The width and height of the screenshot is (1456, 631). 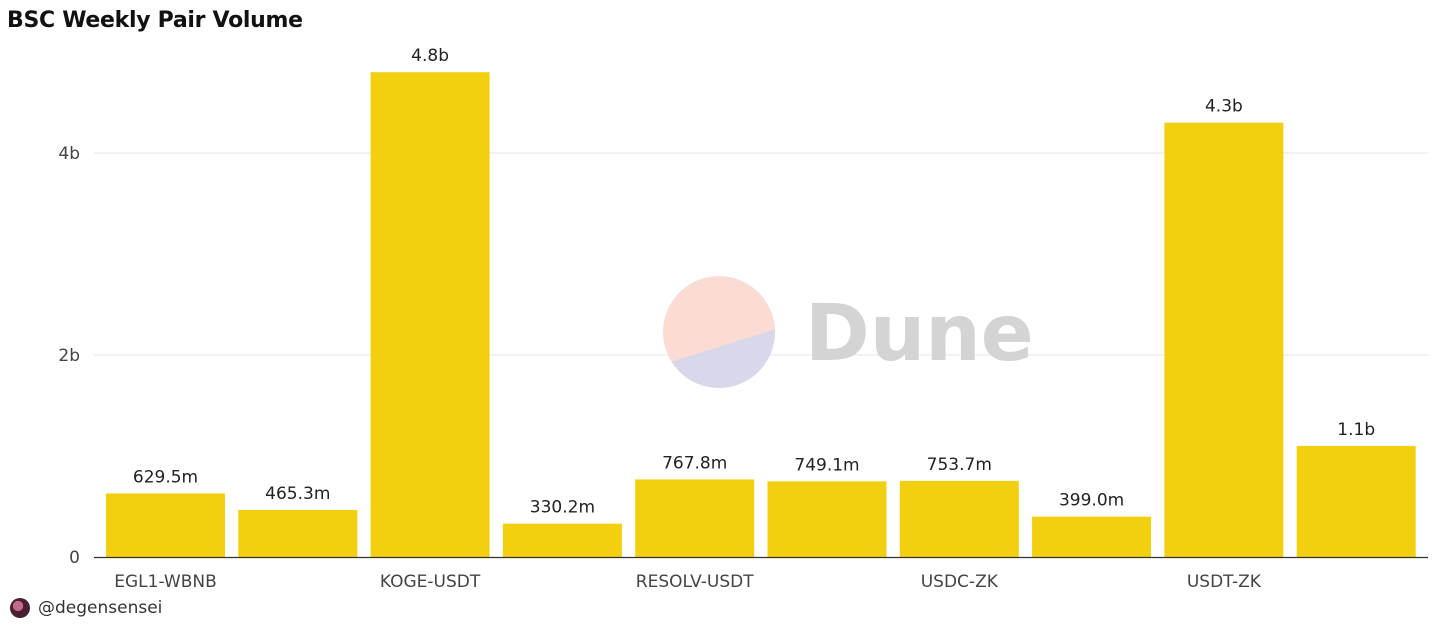 What do you see at coordinates (155, 20) in the screenshot?
I see `chart-title: BSC Weekly Pair Volume` at bounding box center [155, 20].